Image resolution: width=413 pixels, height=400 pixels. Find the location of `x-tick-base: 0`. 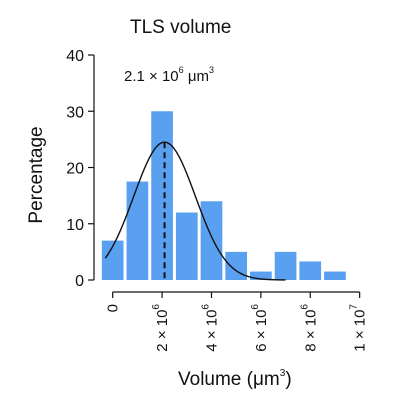

x-tick-base: 0 is located at coordinates (113, 308).